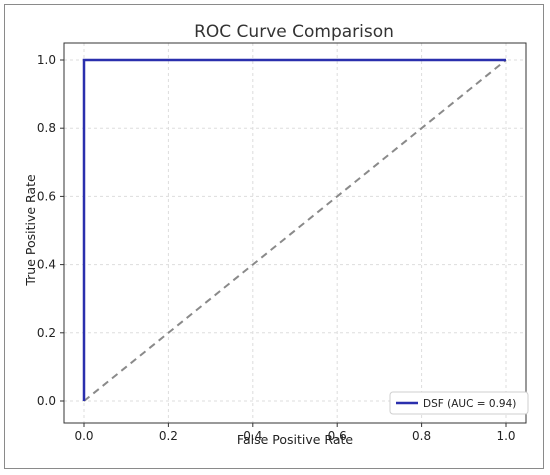 This screenshot has height=475, width=550. What do you see at coordinates (469, 404) in the screenshot?
I see `legend-label: DSF (AUC = 0.94)` at bounding box center [469, 404].